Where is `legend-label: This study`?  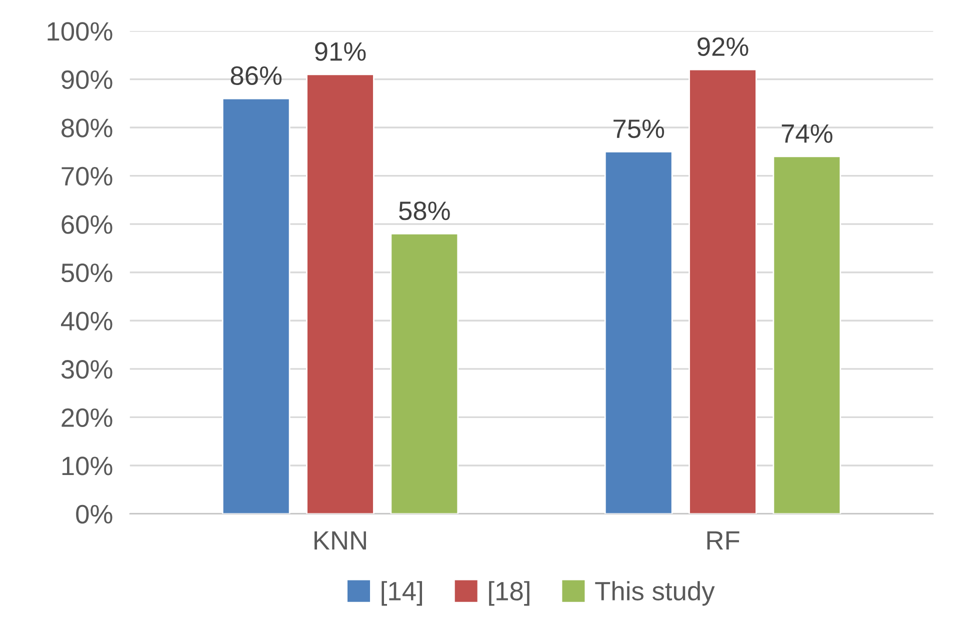
legend-label: This study is located at coordinates (655, 593).